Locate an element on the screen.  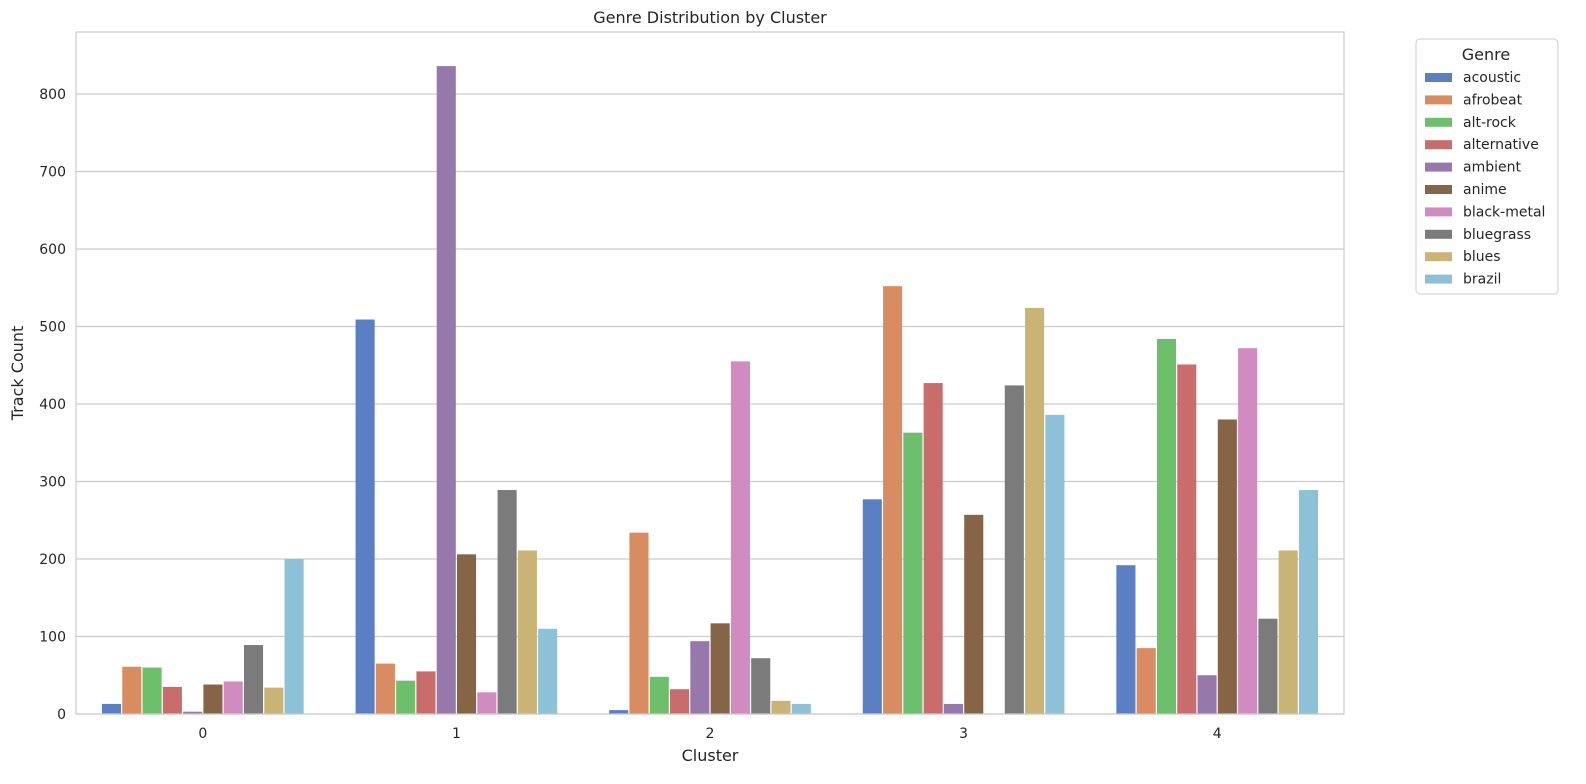
x-tick-label: 2 is located at coordinates (710, 734).